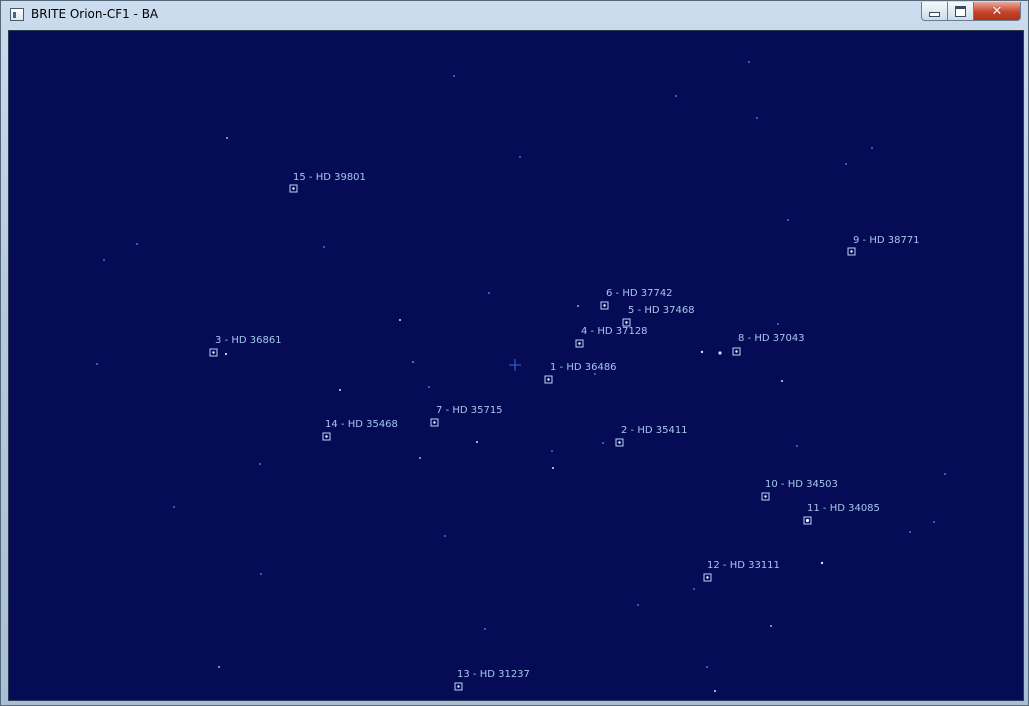 This screenshot has height=706, width=1029. Describe the element at coordinates (614, 331) in the screenshot. I see `target-label: 4 - HD 37128` at that location.